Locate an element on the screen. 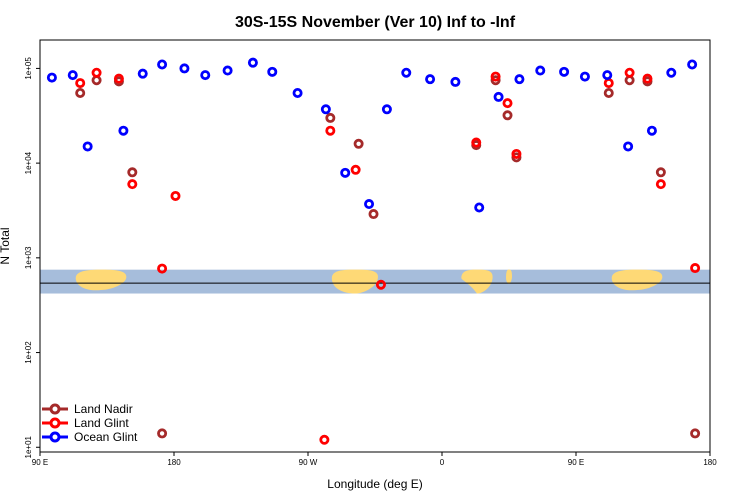 This screenshot has width=750, height=500. legend: Land Nadir Land Glint Ocean Glint is located at coordinates (90, 423).